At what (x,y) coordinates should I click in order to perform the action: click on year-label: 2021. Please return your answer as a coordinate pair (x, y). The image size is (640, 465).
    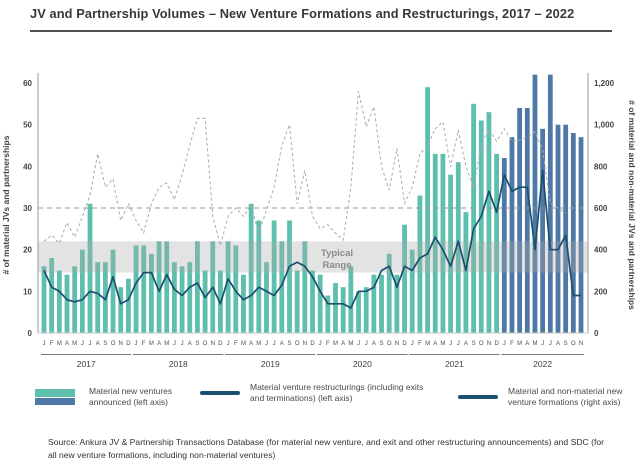
    Looking at the image, I should click on (454, 364).